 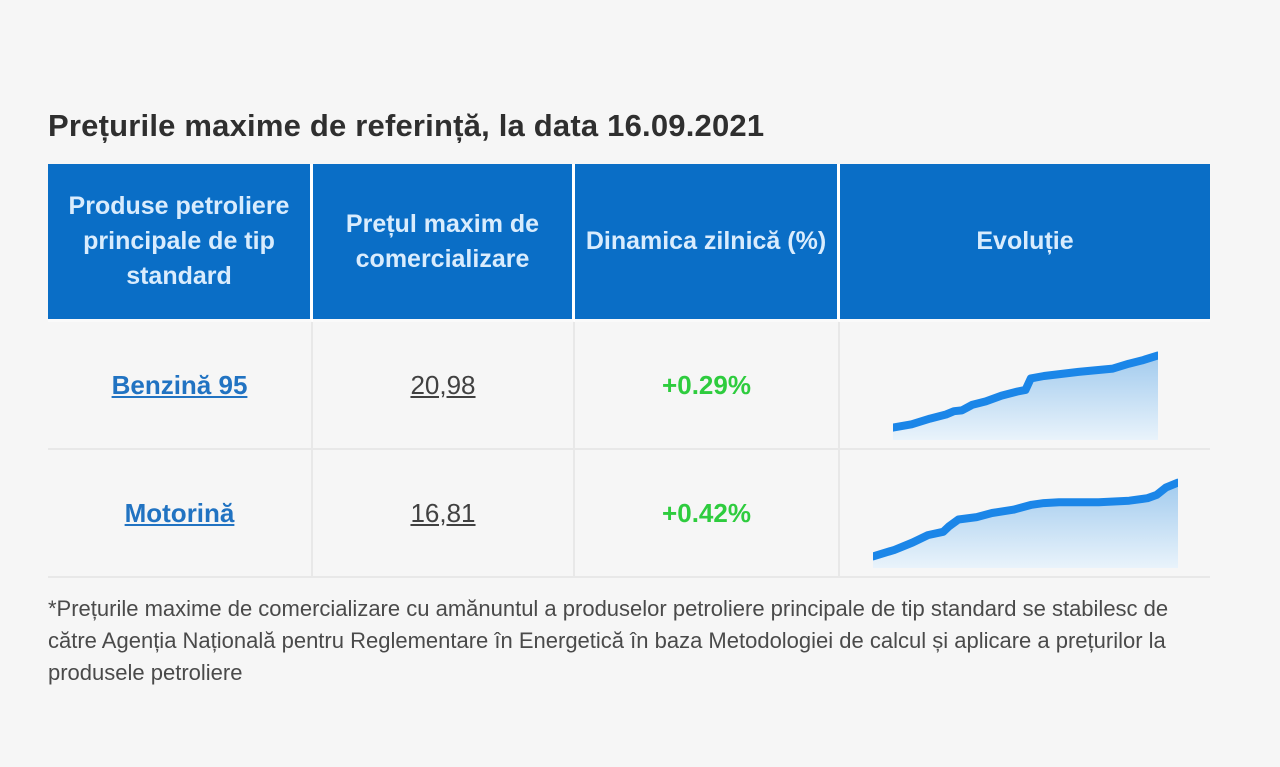 I want to click on motorina-sparkline-chart, so click(x=1025, y=522).